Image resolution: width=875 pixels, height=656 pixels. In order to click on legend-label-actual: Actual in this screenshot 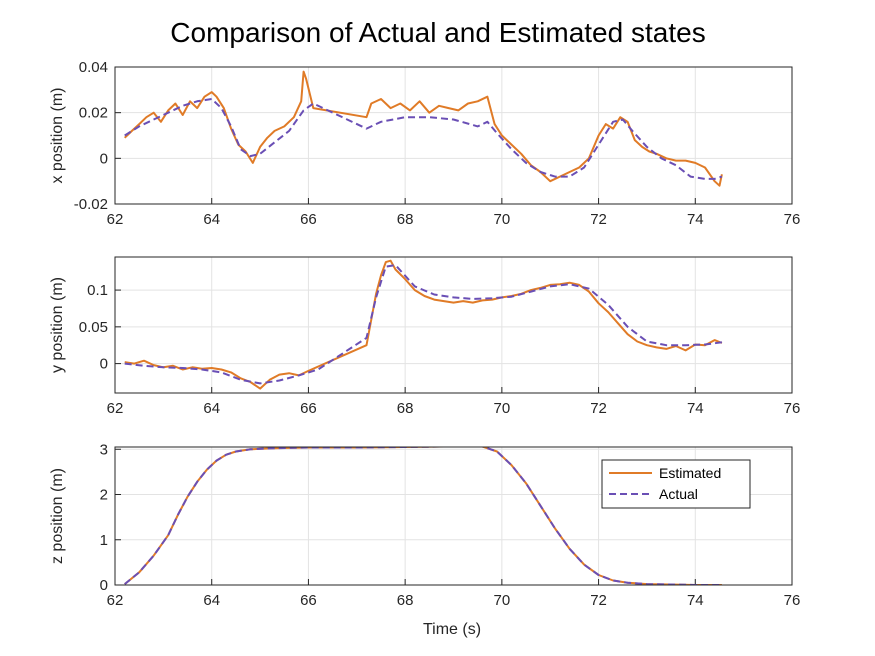, I will do `click(678, 494)`.